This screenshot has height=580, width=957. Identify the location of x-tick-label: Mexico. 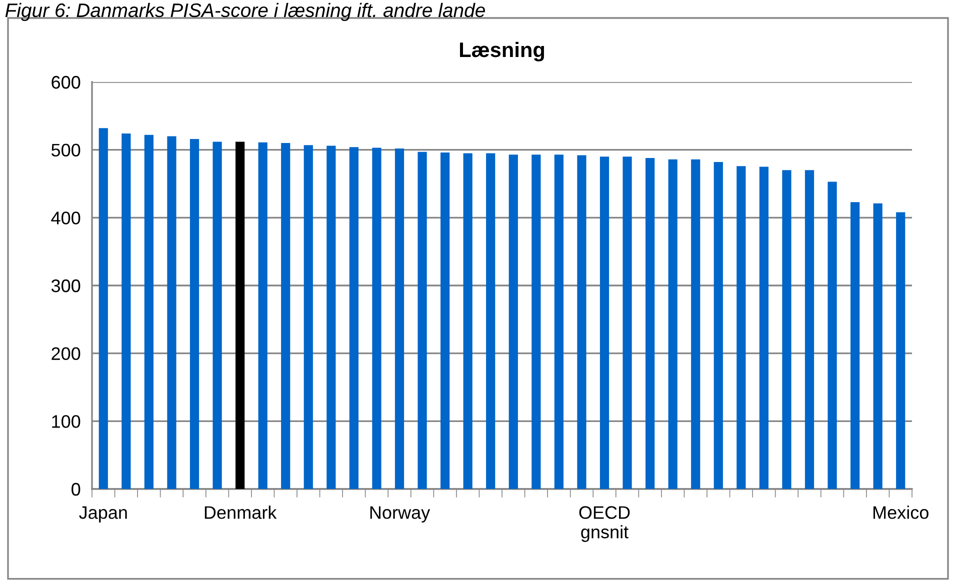
(901, 512).